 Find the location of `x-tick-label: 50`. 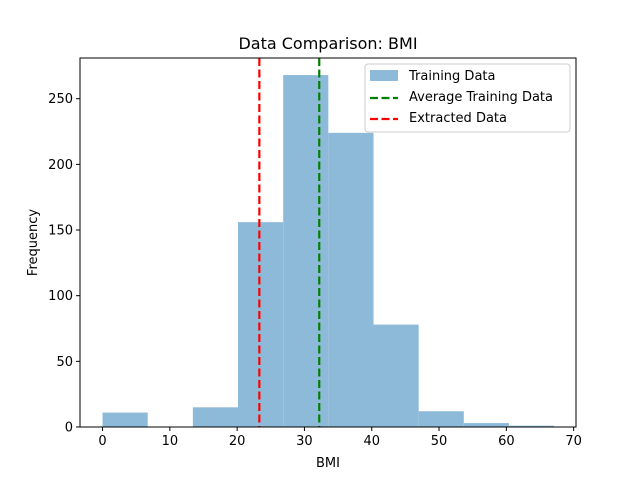

x-tick-label: 50 is located at coordinates (439, 441).